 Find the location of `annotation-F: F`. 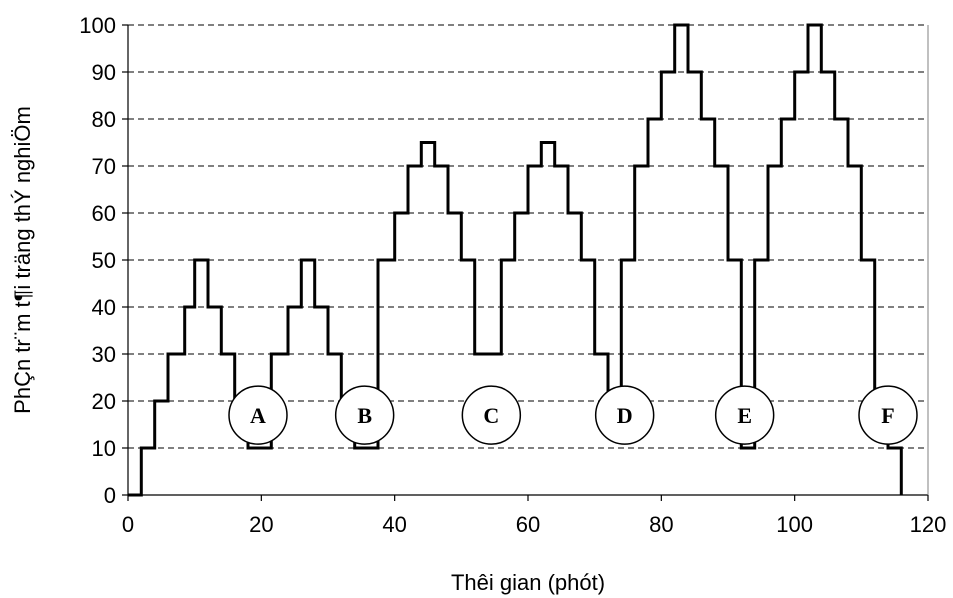

annotation-F: F is located at coordinates (888, 415).